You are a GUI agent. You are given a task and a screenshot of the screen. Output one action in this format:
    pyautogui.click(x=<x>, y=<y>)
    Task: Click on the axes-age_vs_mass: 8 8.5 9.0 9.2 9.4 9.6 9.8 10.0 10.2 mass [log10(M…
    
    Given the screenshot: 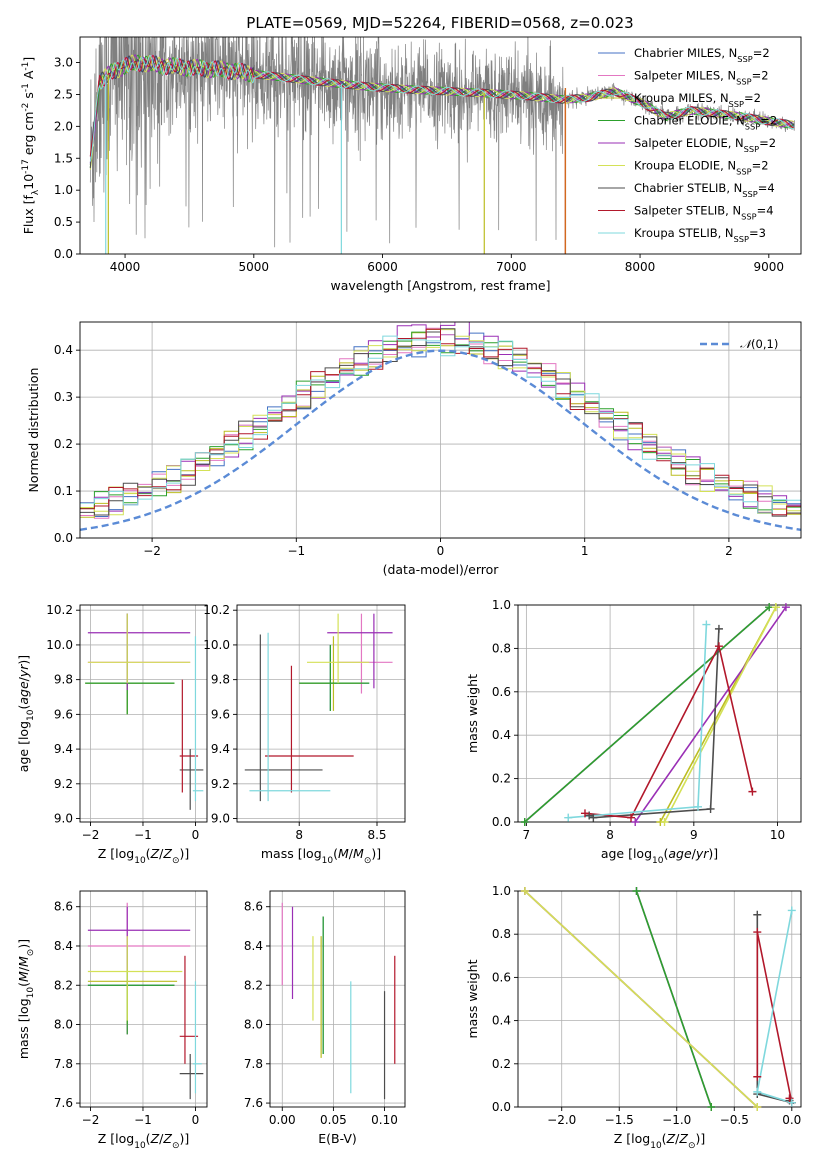 What is the action you would take?
    pyautogui.click(x=304, y=734)
    